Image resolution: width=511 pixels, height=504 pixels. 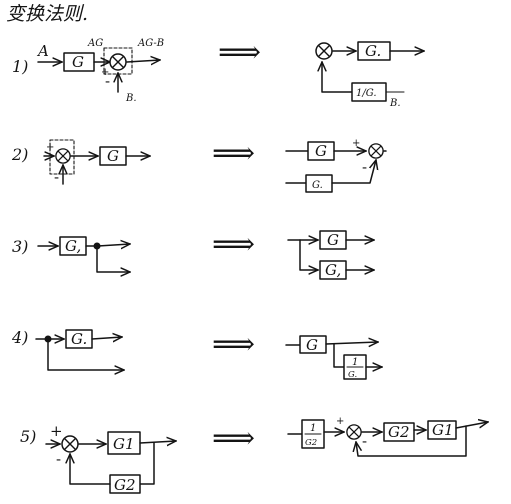 I want to click on rule-number: 3), so click(x=20, y=246).